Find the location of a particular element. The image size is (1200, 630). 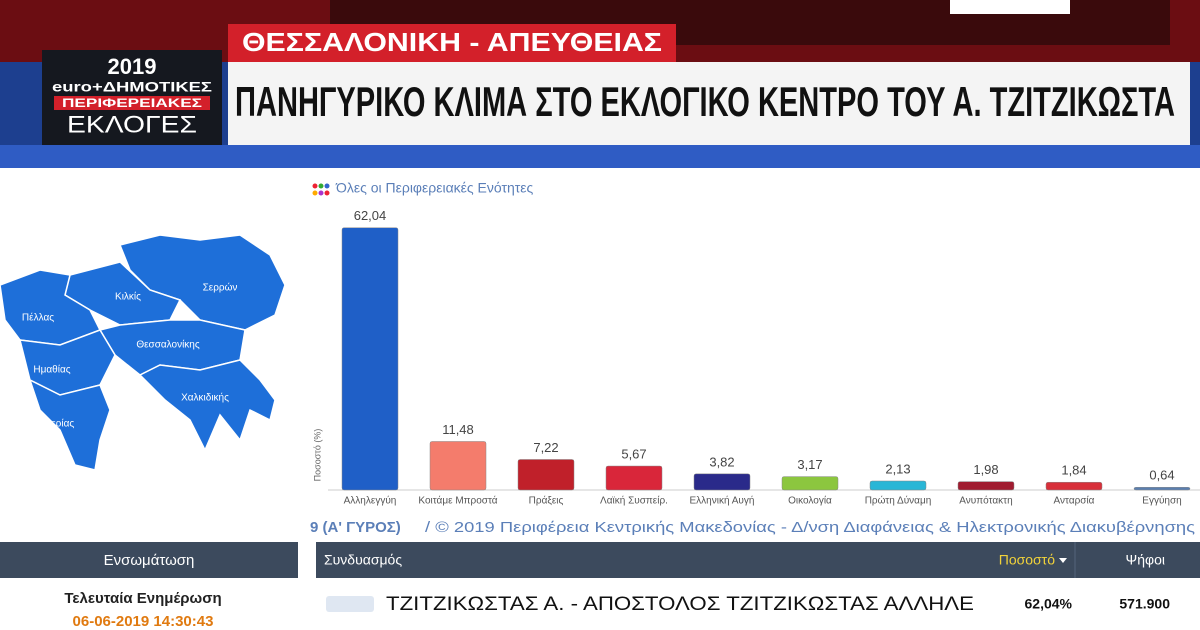

table-header-bg is located at coordinates (758, 560).